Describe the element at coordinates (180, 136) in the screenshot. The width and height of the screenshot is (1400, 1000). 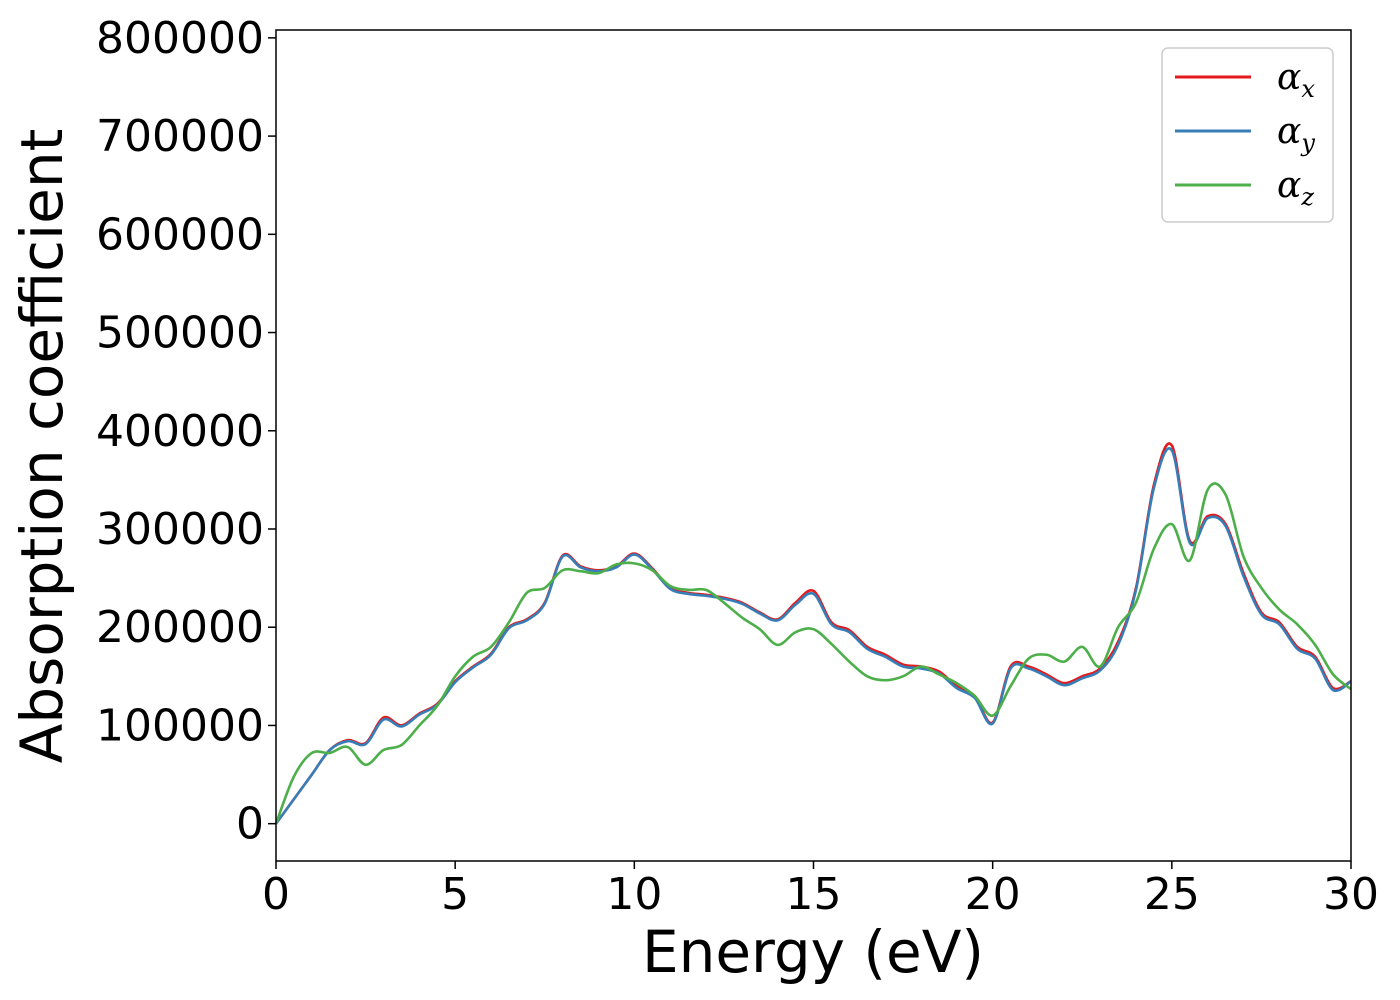
I see `y-tick-label: 700000` at that location.